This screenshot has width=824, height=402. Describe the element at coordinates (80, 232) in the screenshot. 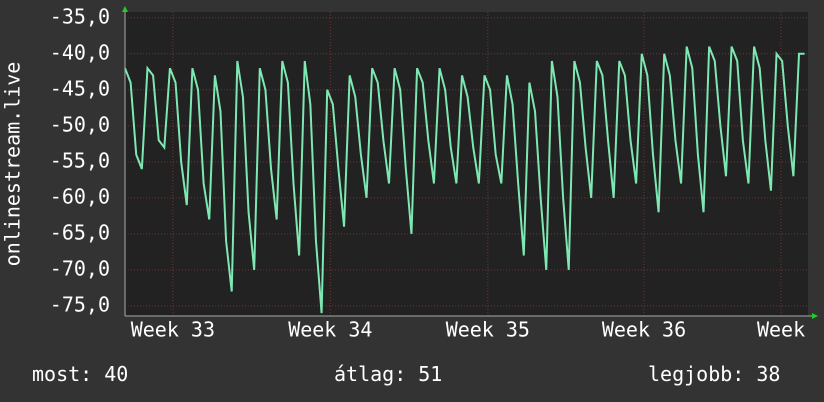

I see `y-tick-label: -65,0` at that location.